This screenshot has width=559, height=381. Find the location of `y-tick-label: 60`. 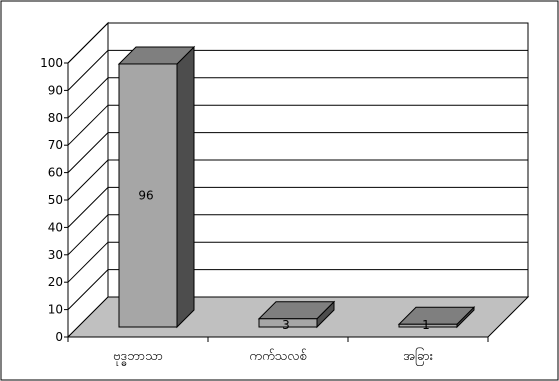

y-tick-label: 60 is located at coordinates (55, 173).